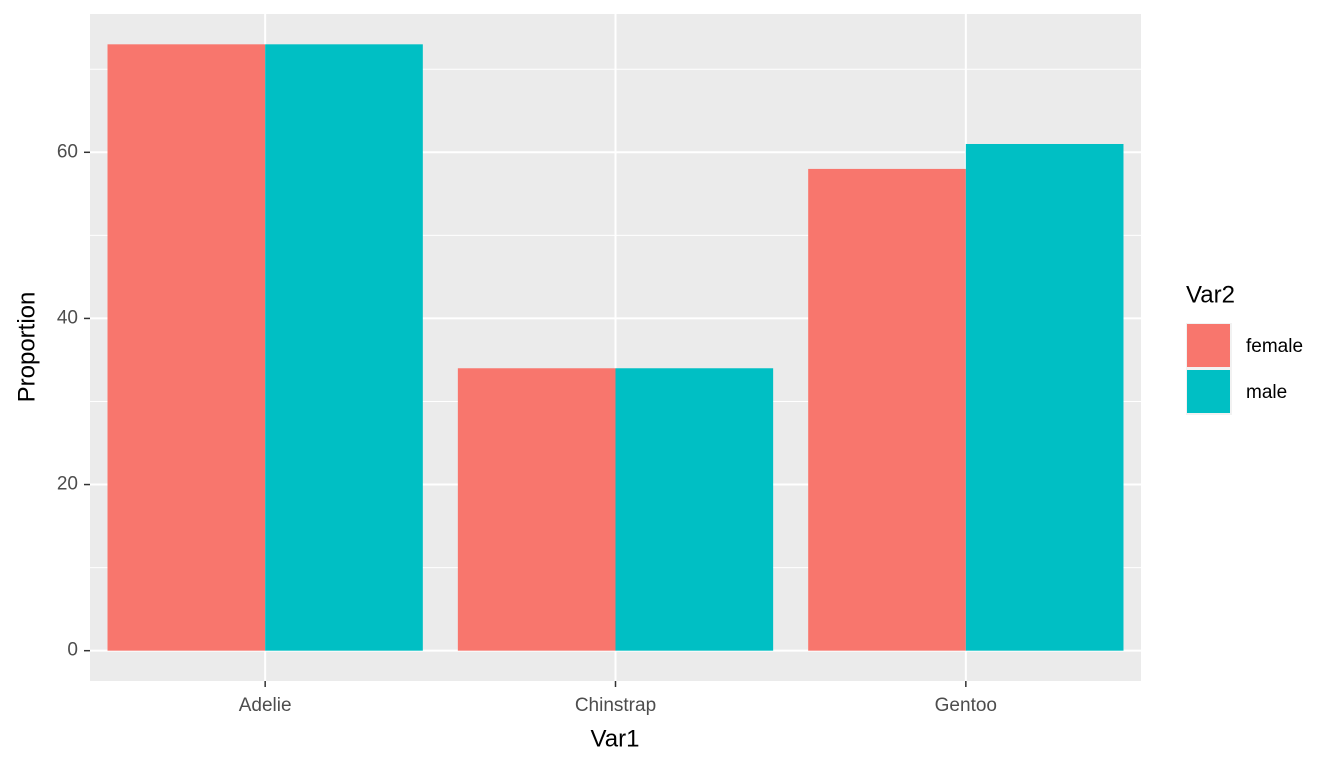 Image resolution: width=1344 pixels, height=768 pixels. I want to click on y-tick-label: 20, so click(67, 484).